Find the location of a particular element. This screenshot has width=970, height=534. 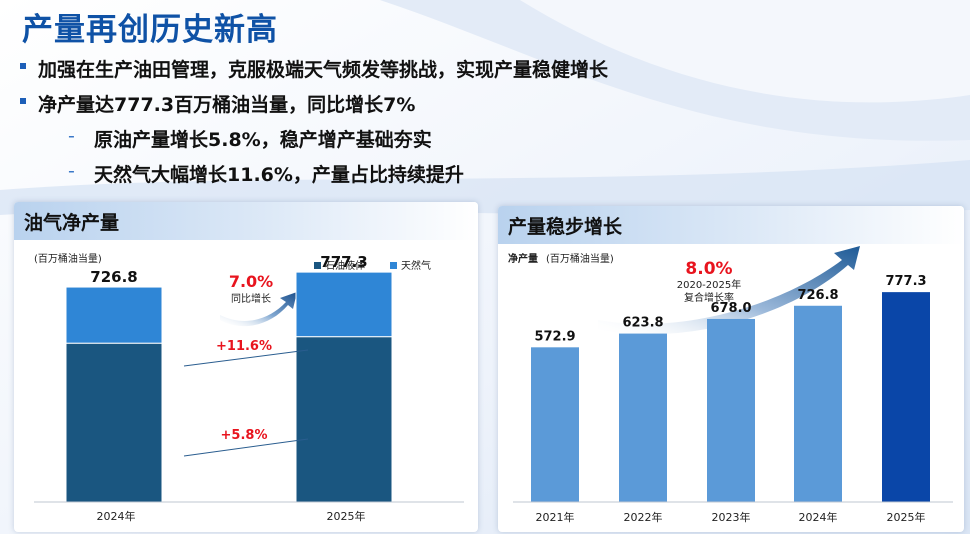

bar-value-label: 572.9 is located at coordinates (554, 336).